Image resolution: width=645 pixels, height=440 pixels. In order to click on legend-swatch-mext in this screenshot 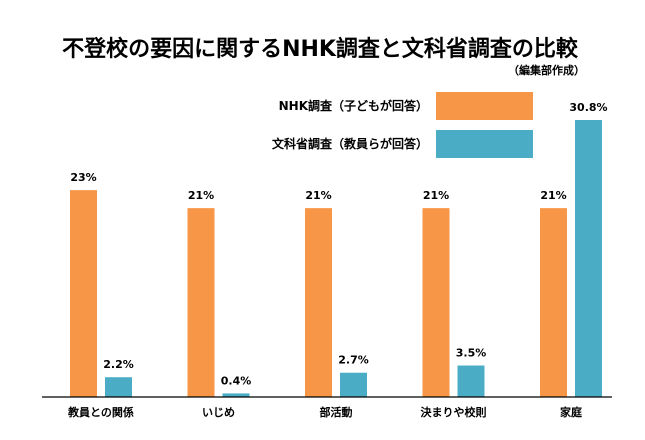, I will do `click(484, 144)`.